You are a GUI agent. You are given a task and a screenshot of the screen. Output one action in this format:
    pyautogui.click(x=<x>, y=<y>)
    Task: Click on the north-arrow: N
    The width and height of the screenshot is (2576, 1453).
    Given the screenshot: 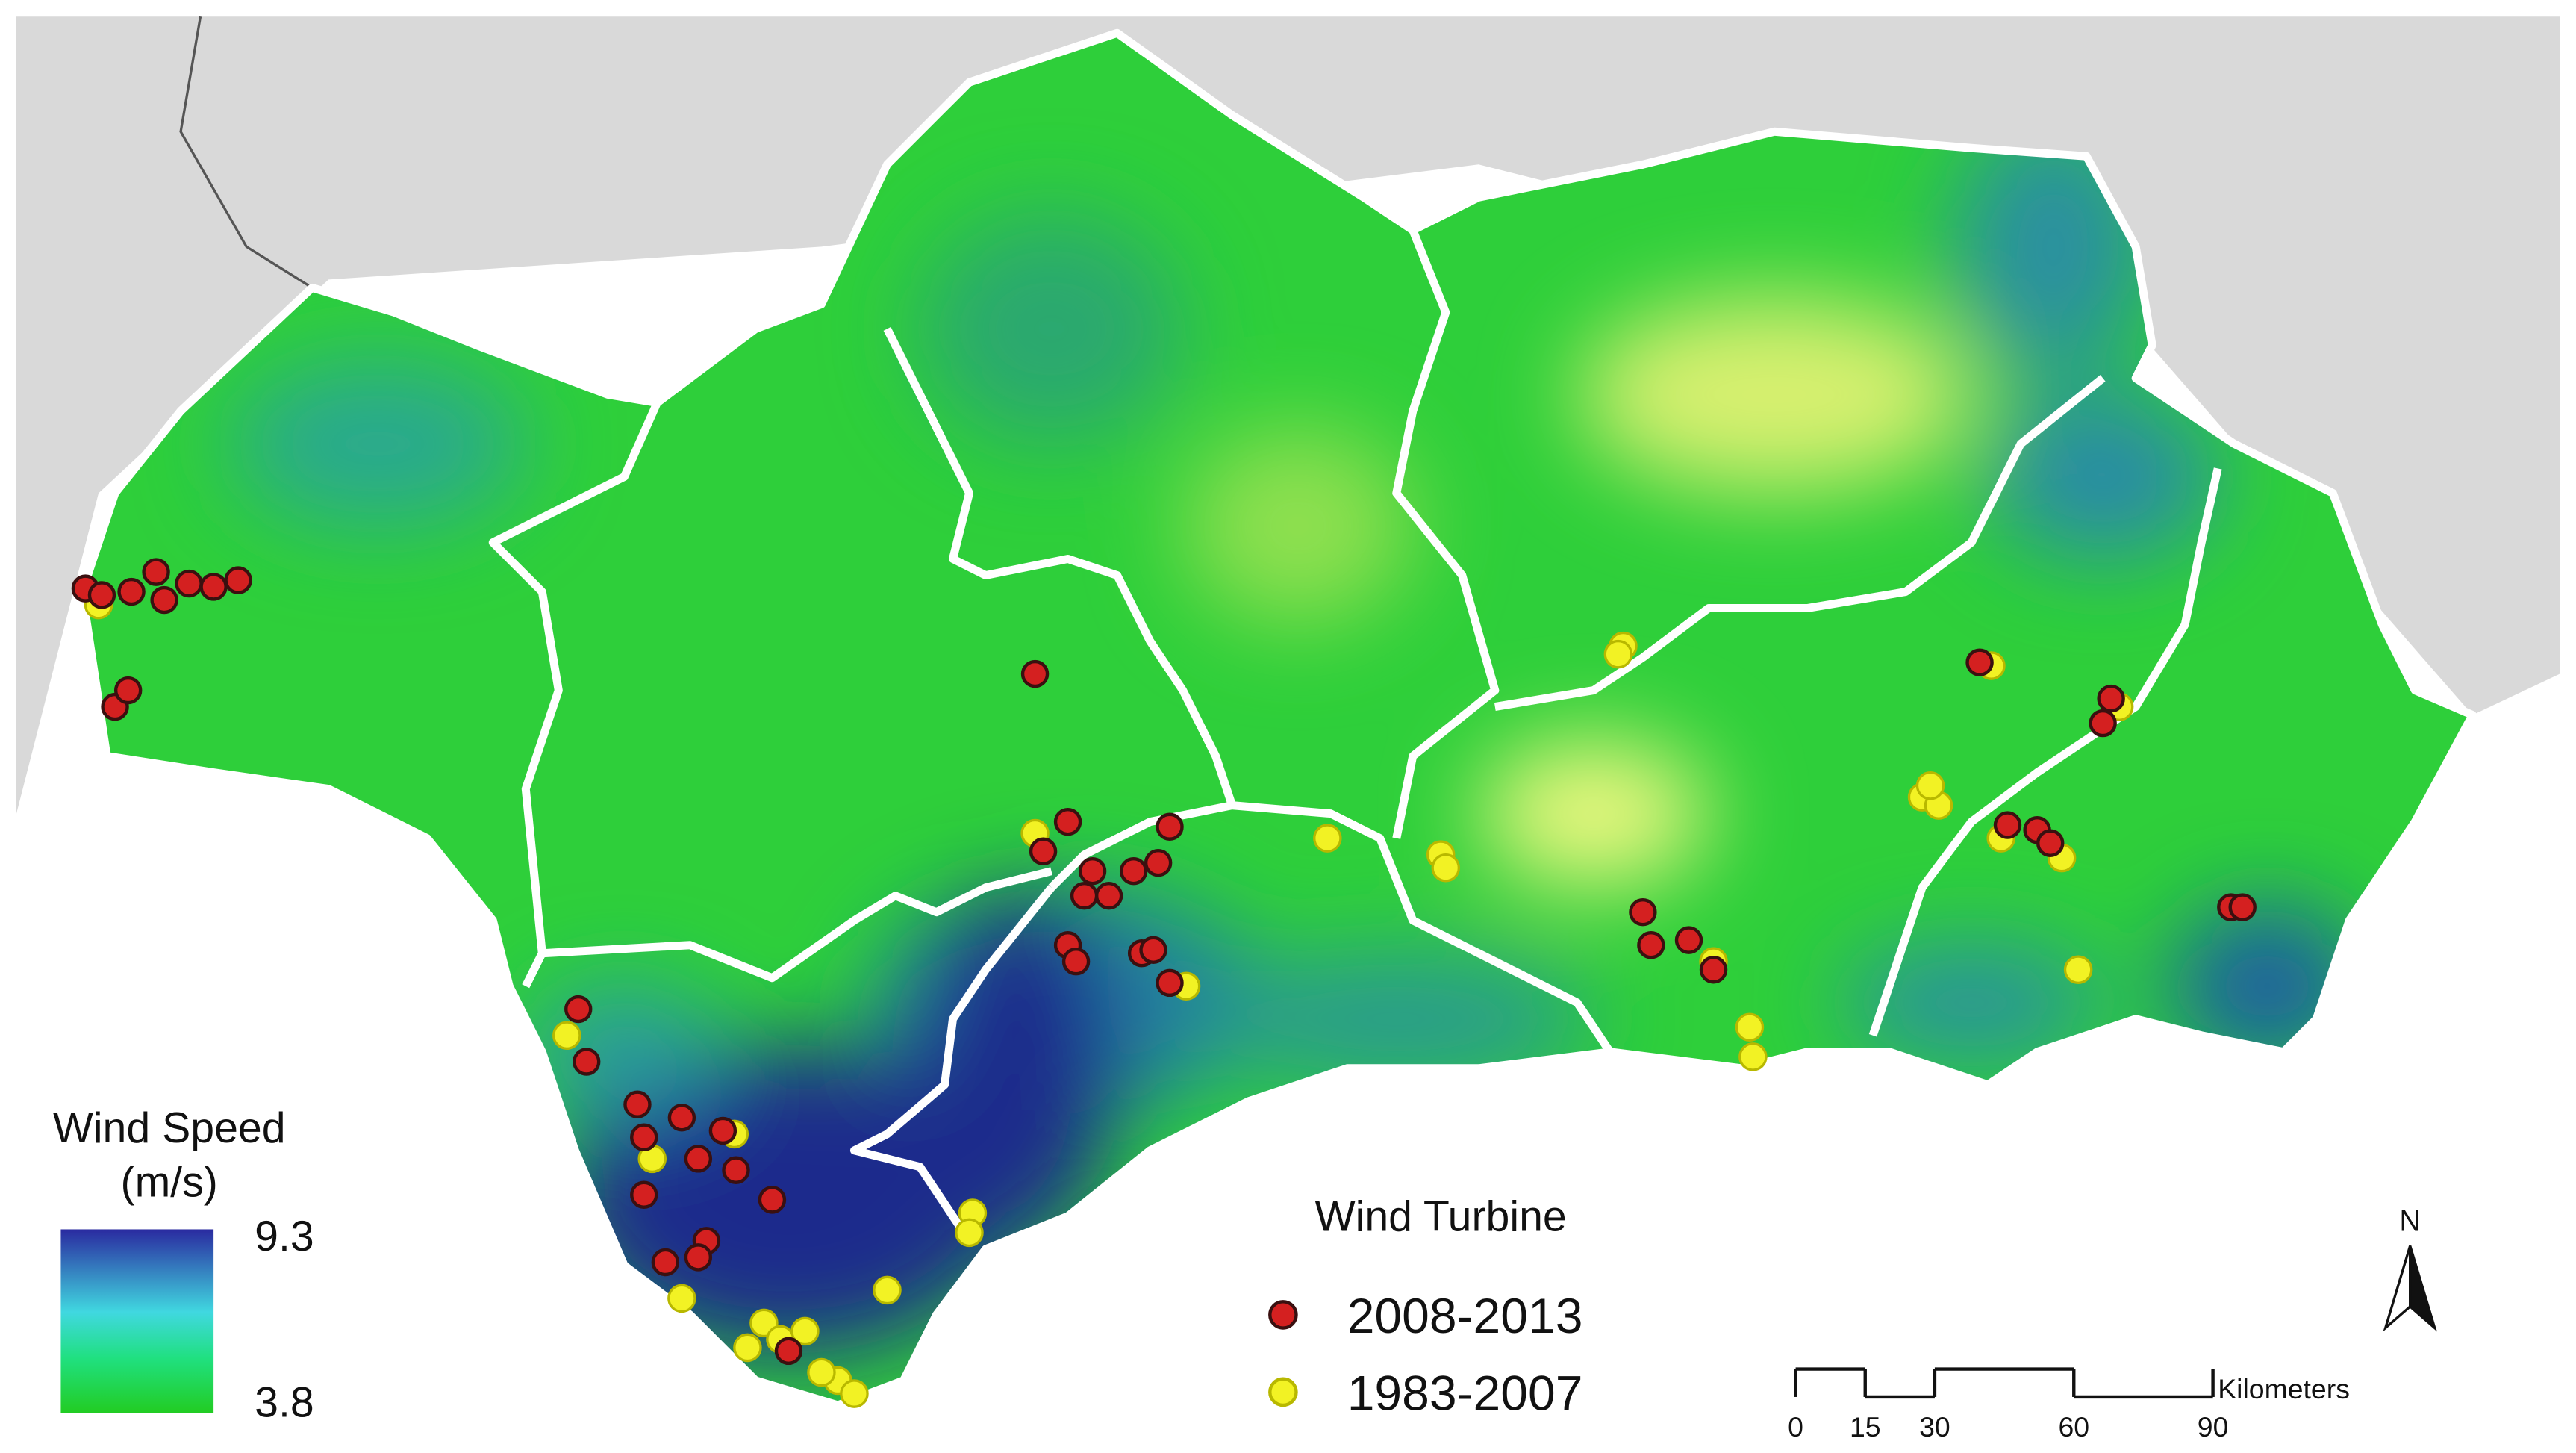 What is the action you would take?
    pyautogui.click(x=2410, y=1268)
    